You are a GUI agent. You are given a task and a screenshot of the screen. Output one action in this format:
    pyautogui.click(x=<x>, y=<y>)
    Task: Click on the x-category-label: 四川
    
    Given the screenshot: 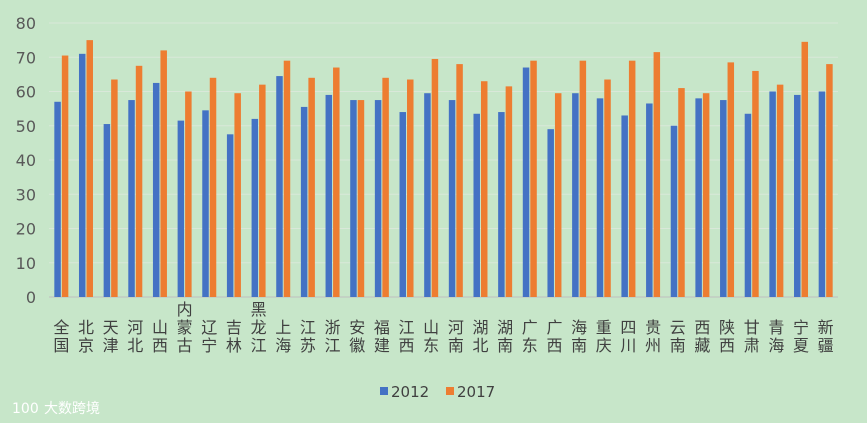 What is the action you would take?
    pyautogui.click(x=628, y=336)
    